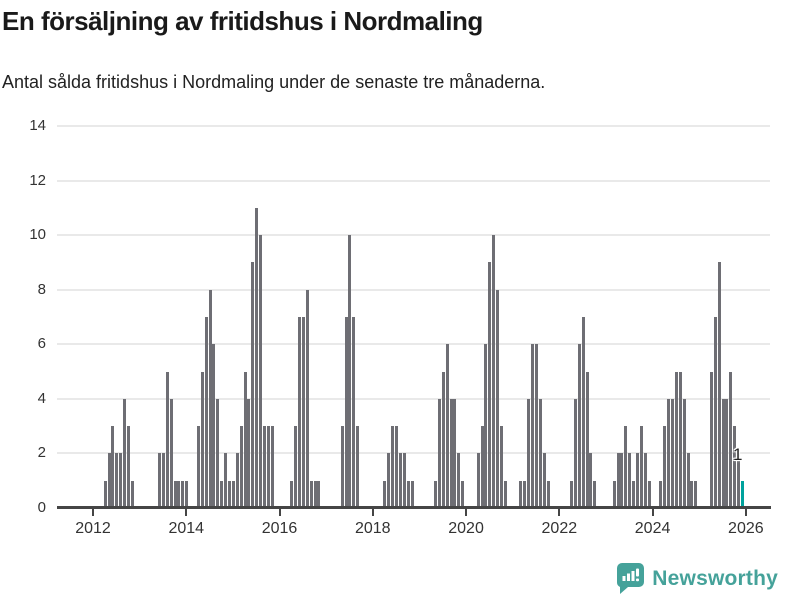 This screenshot has width=800, height=600. Describe the element at coordinates (652, 512) in the screenshot. I see `x-tick-2024` at that location.